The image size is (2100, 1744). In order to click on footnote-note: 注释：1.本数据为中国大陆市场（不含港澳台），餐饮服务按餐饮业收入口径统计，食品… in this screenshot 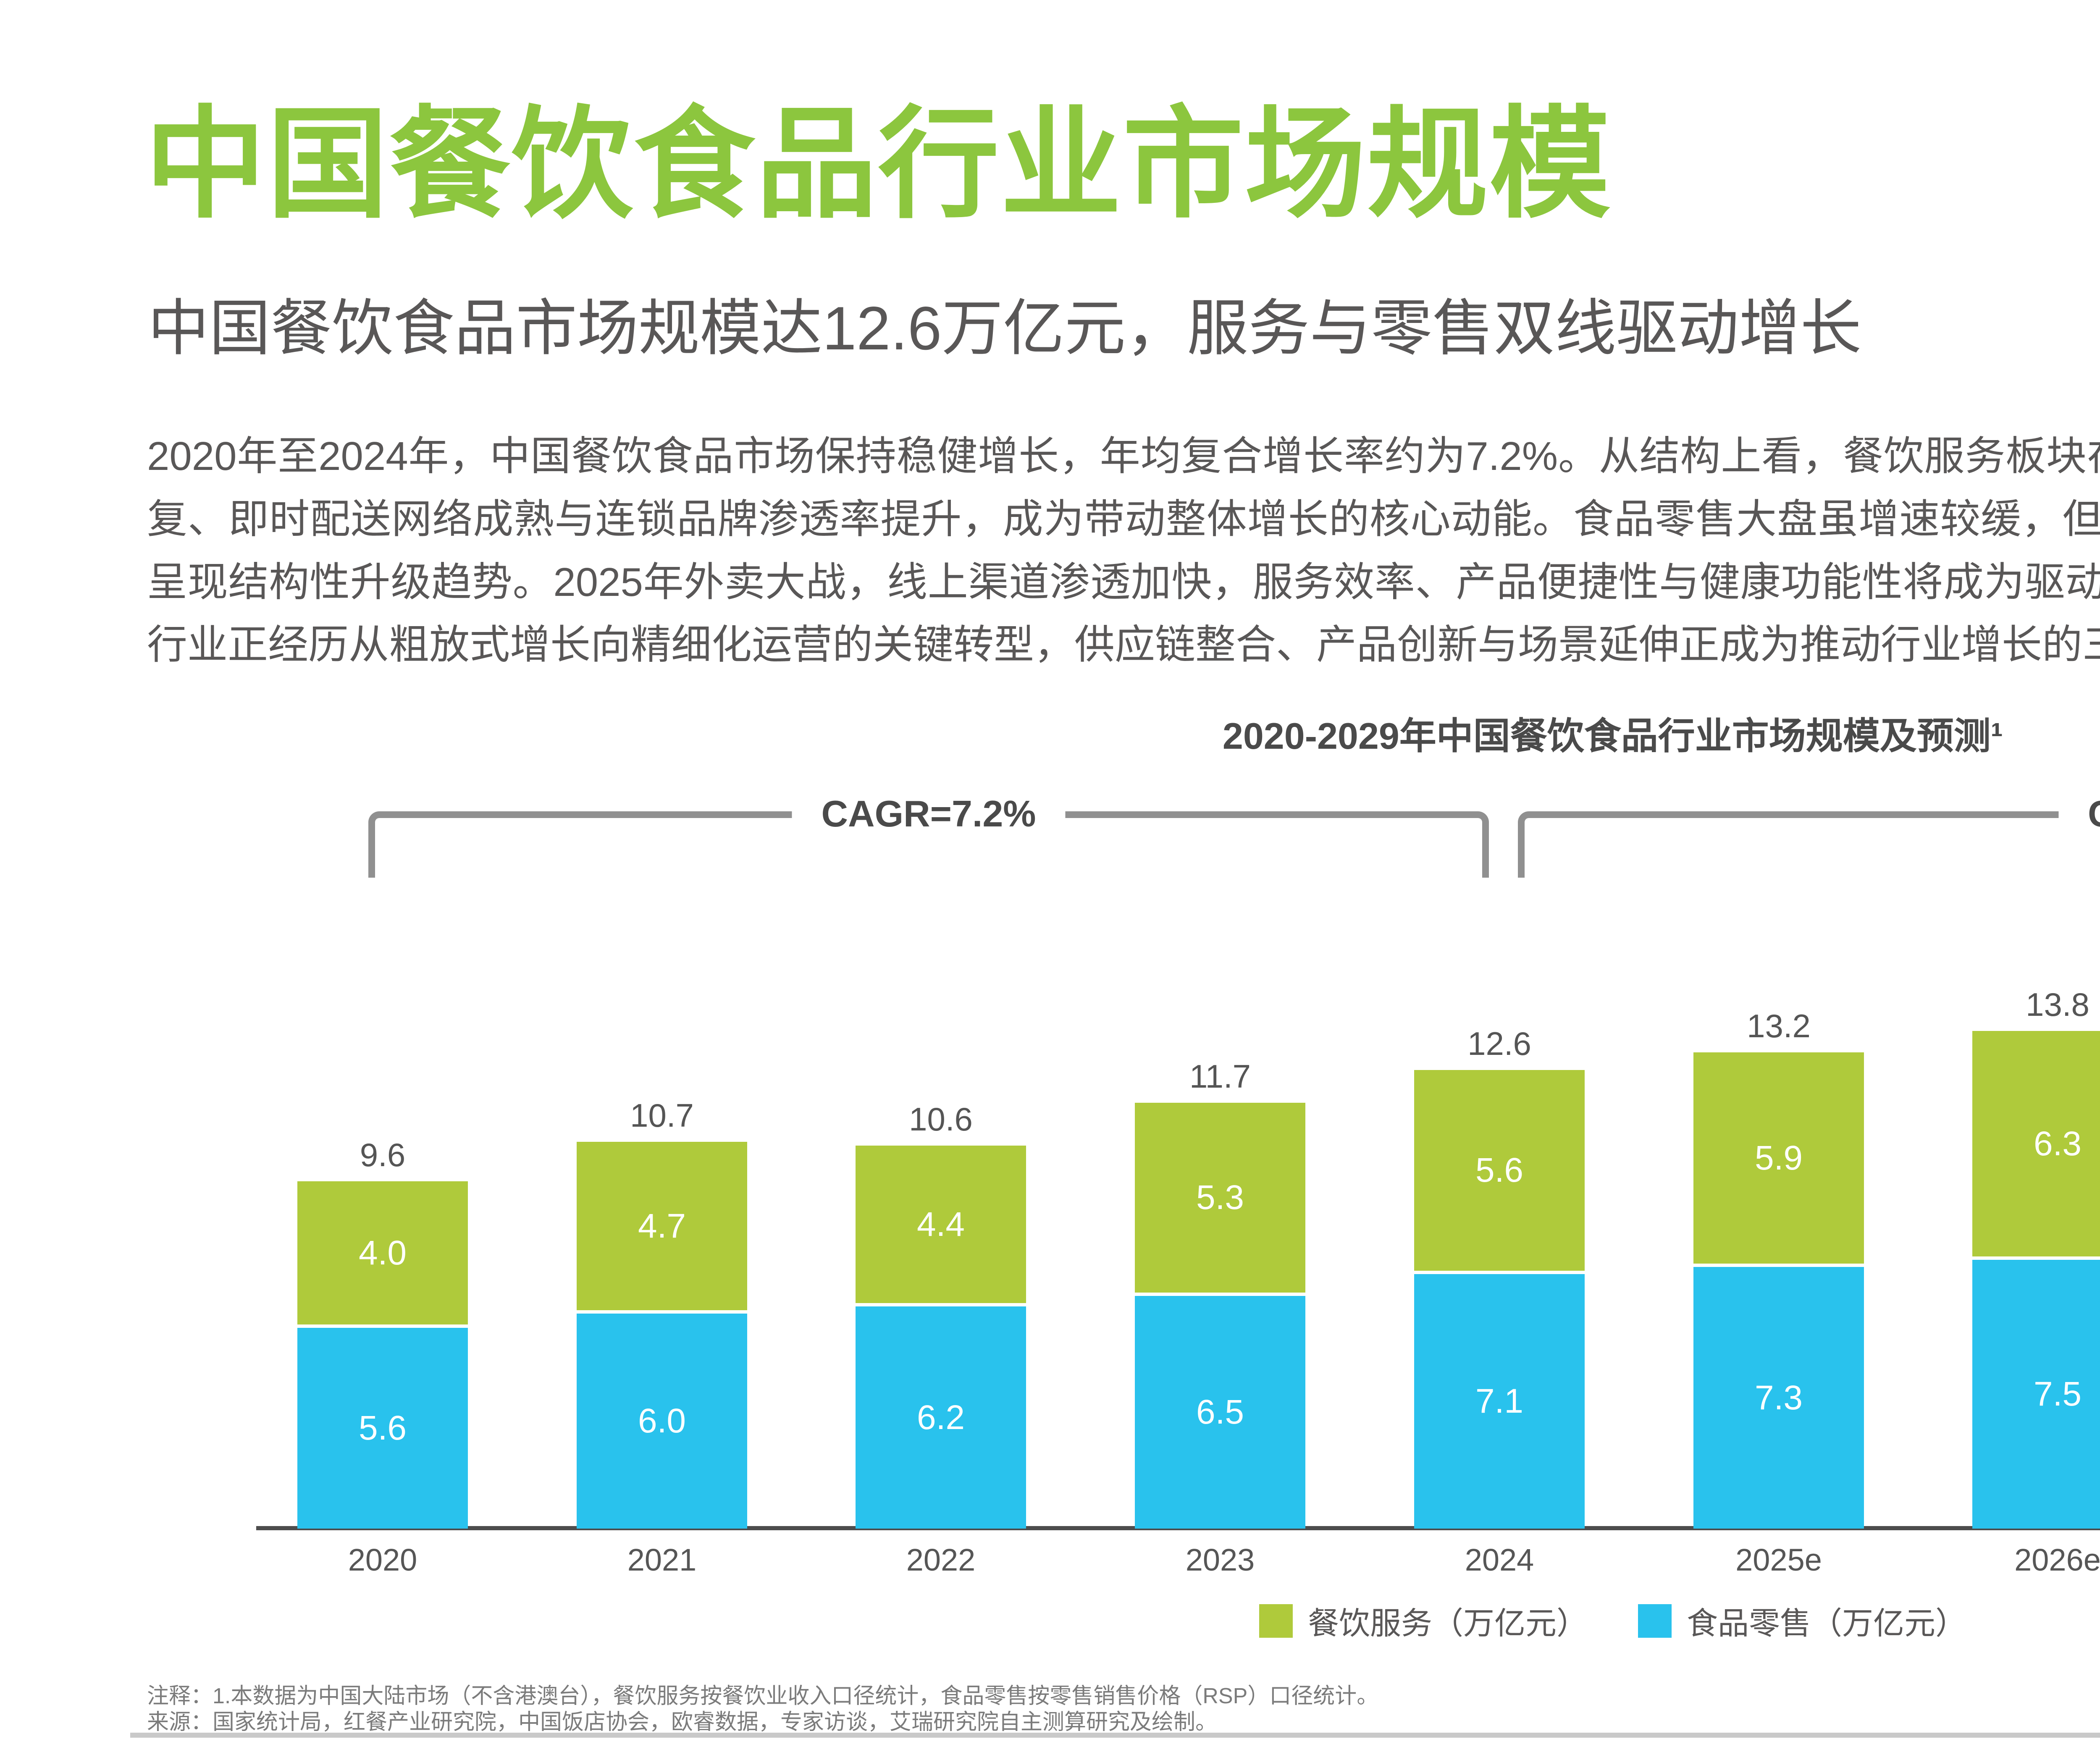, I will do `click(763, 1696)`.